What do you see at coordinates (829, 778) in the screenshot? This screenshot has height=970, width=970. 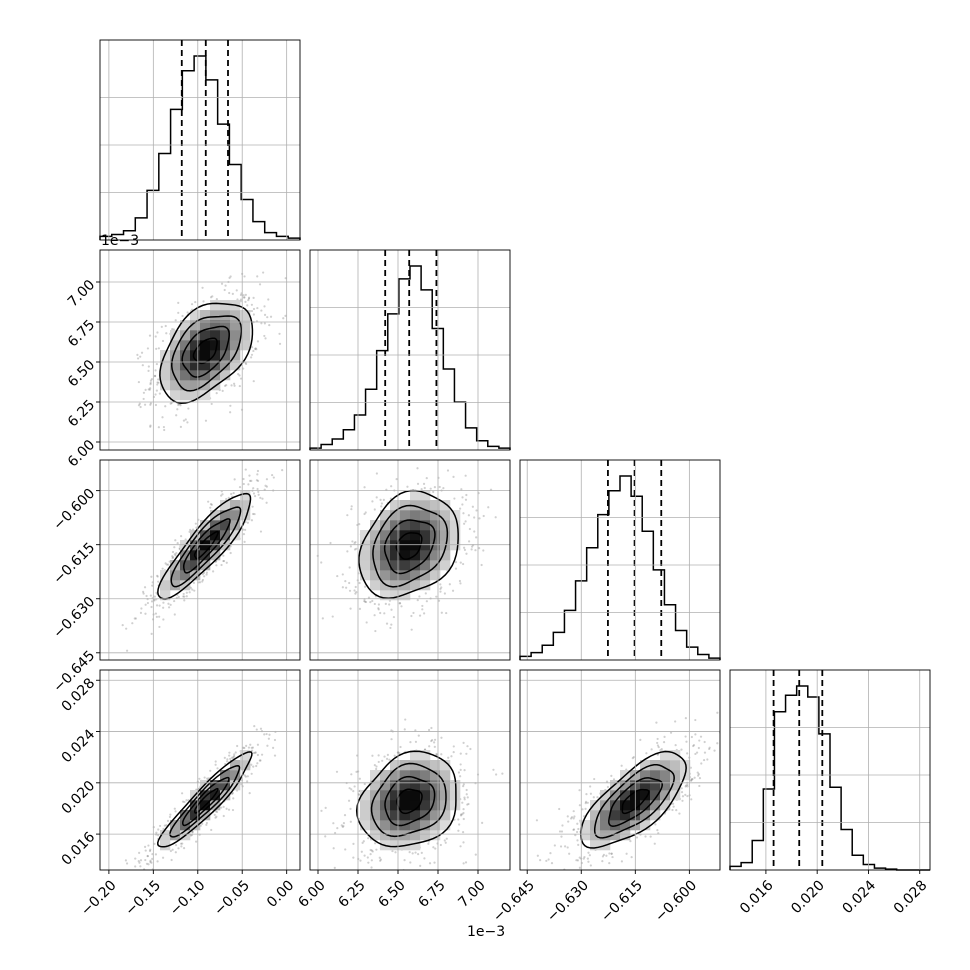 I see `hist-panel-3-histogram` at bounding box center [829, 778].